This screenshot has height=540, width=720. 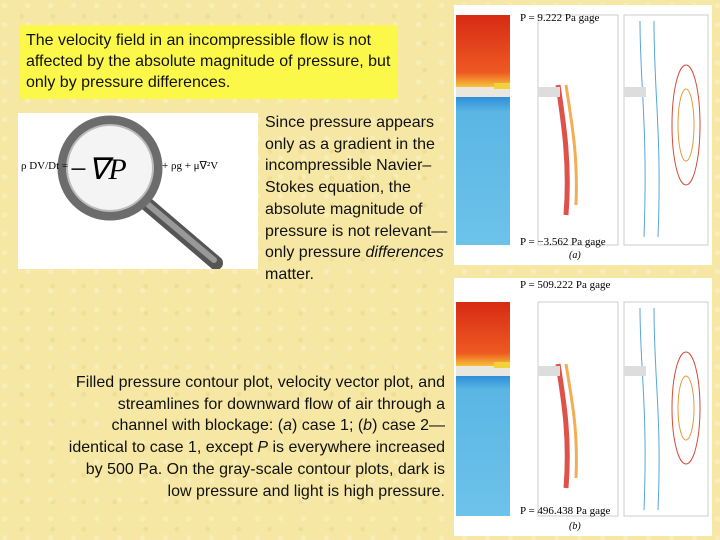 I want to click on caption-p: P, so click(x=263, y=448).